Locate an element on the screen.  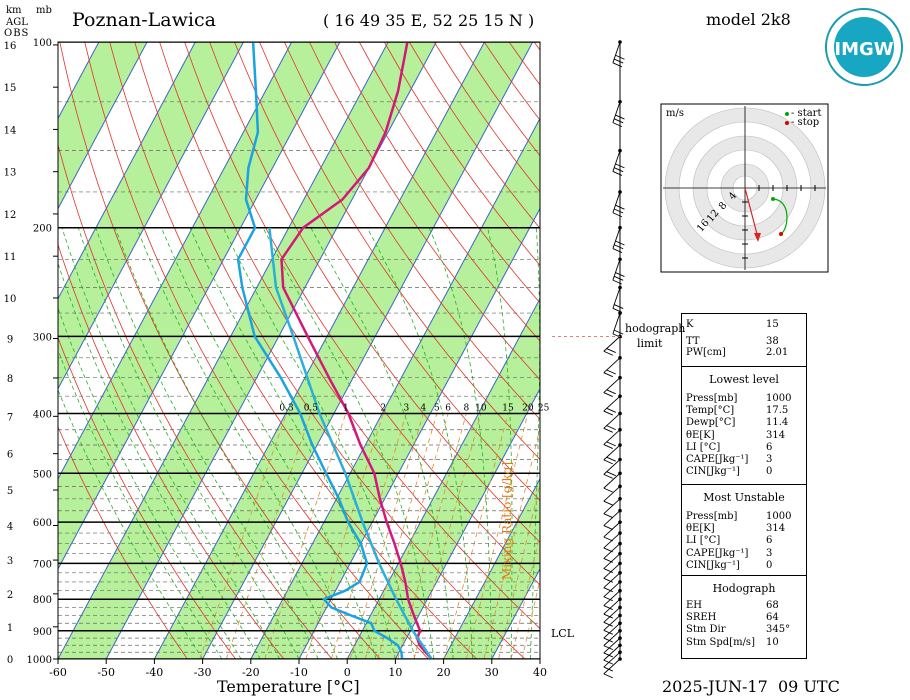
index-value: 3 is located at coordinates (769, 459).